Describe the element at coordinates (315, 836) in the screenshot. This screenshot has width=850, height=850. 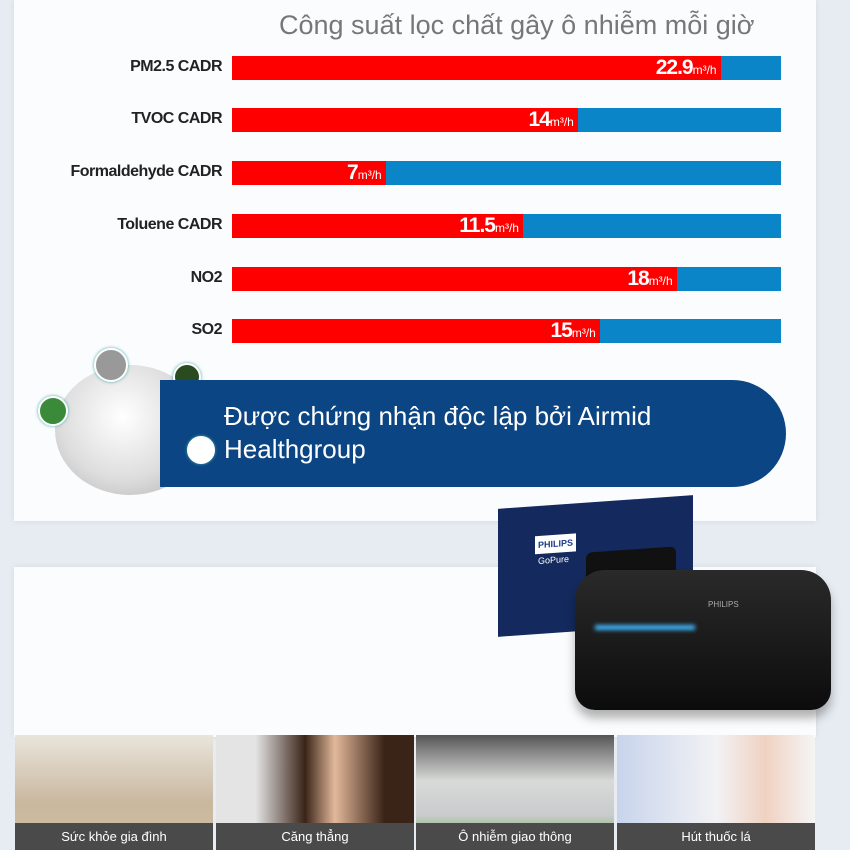
I see `tile-caption: Căng thẳng` at that location.